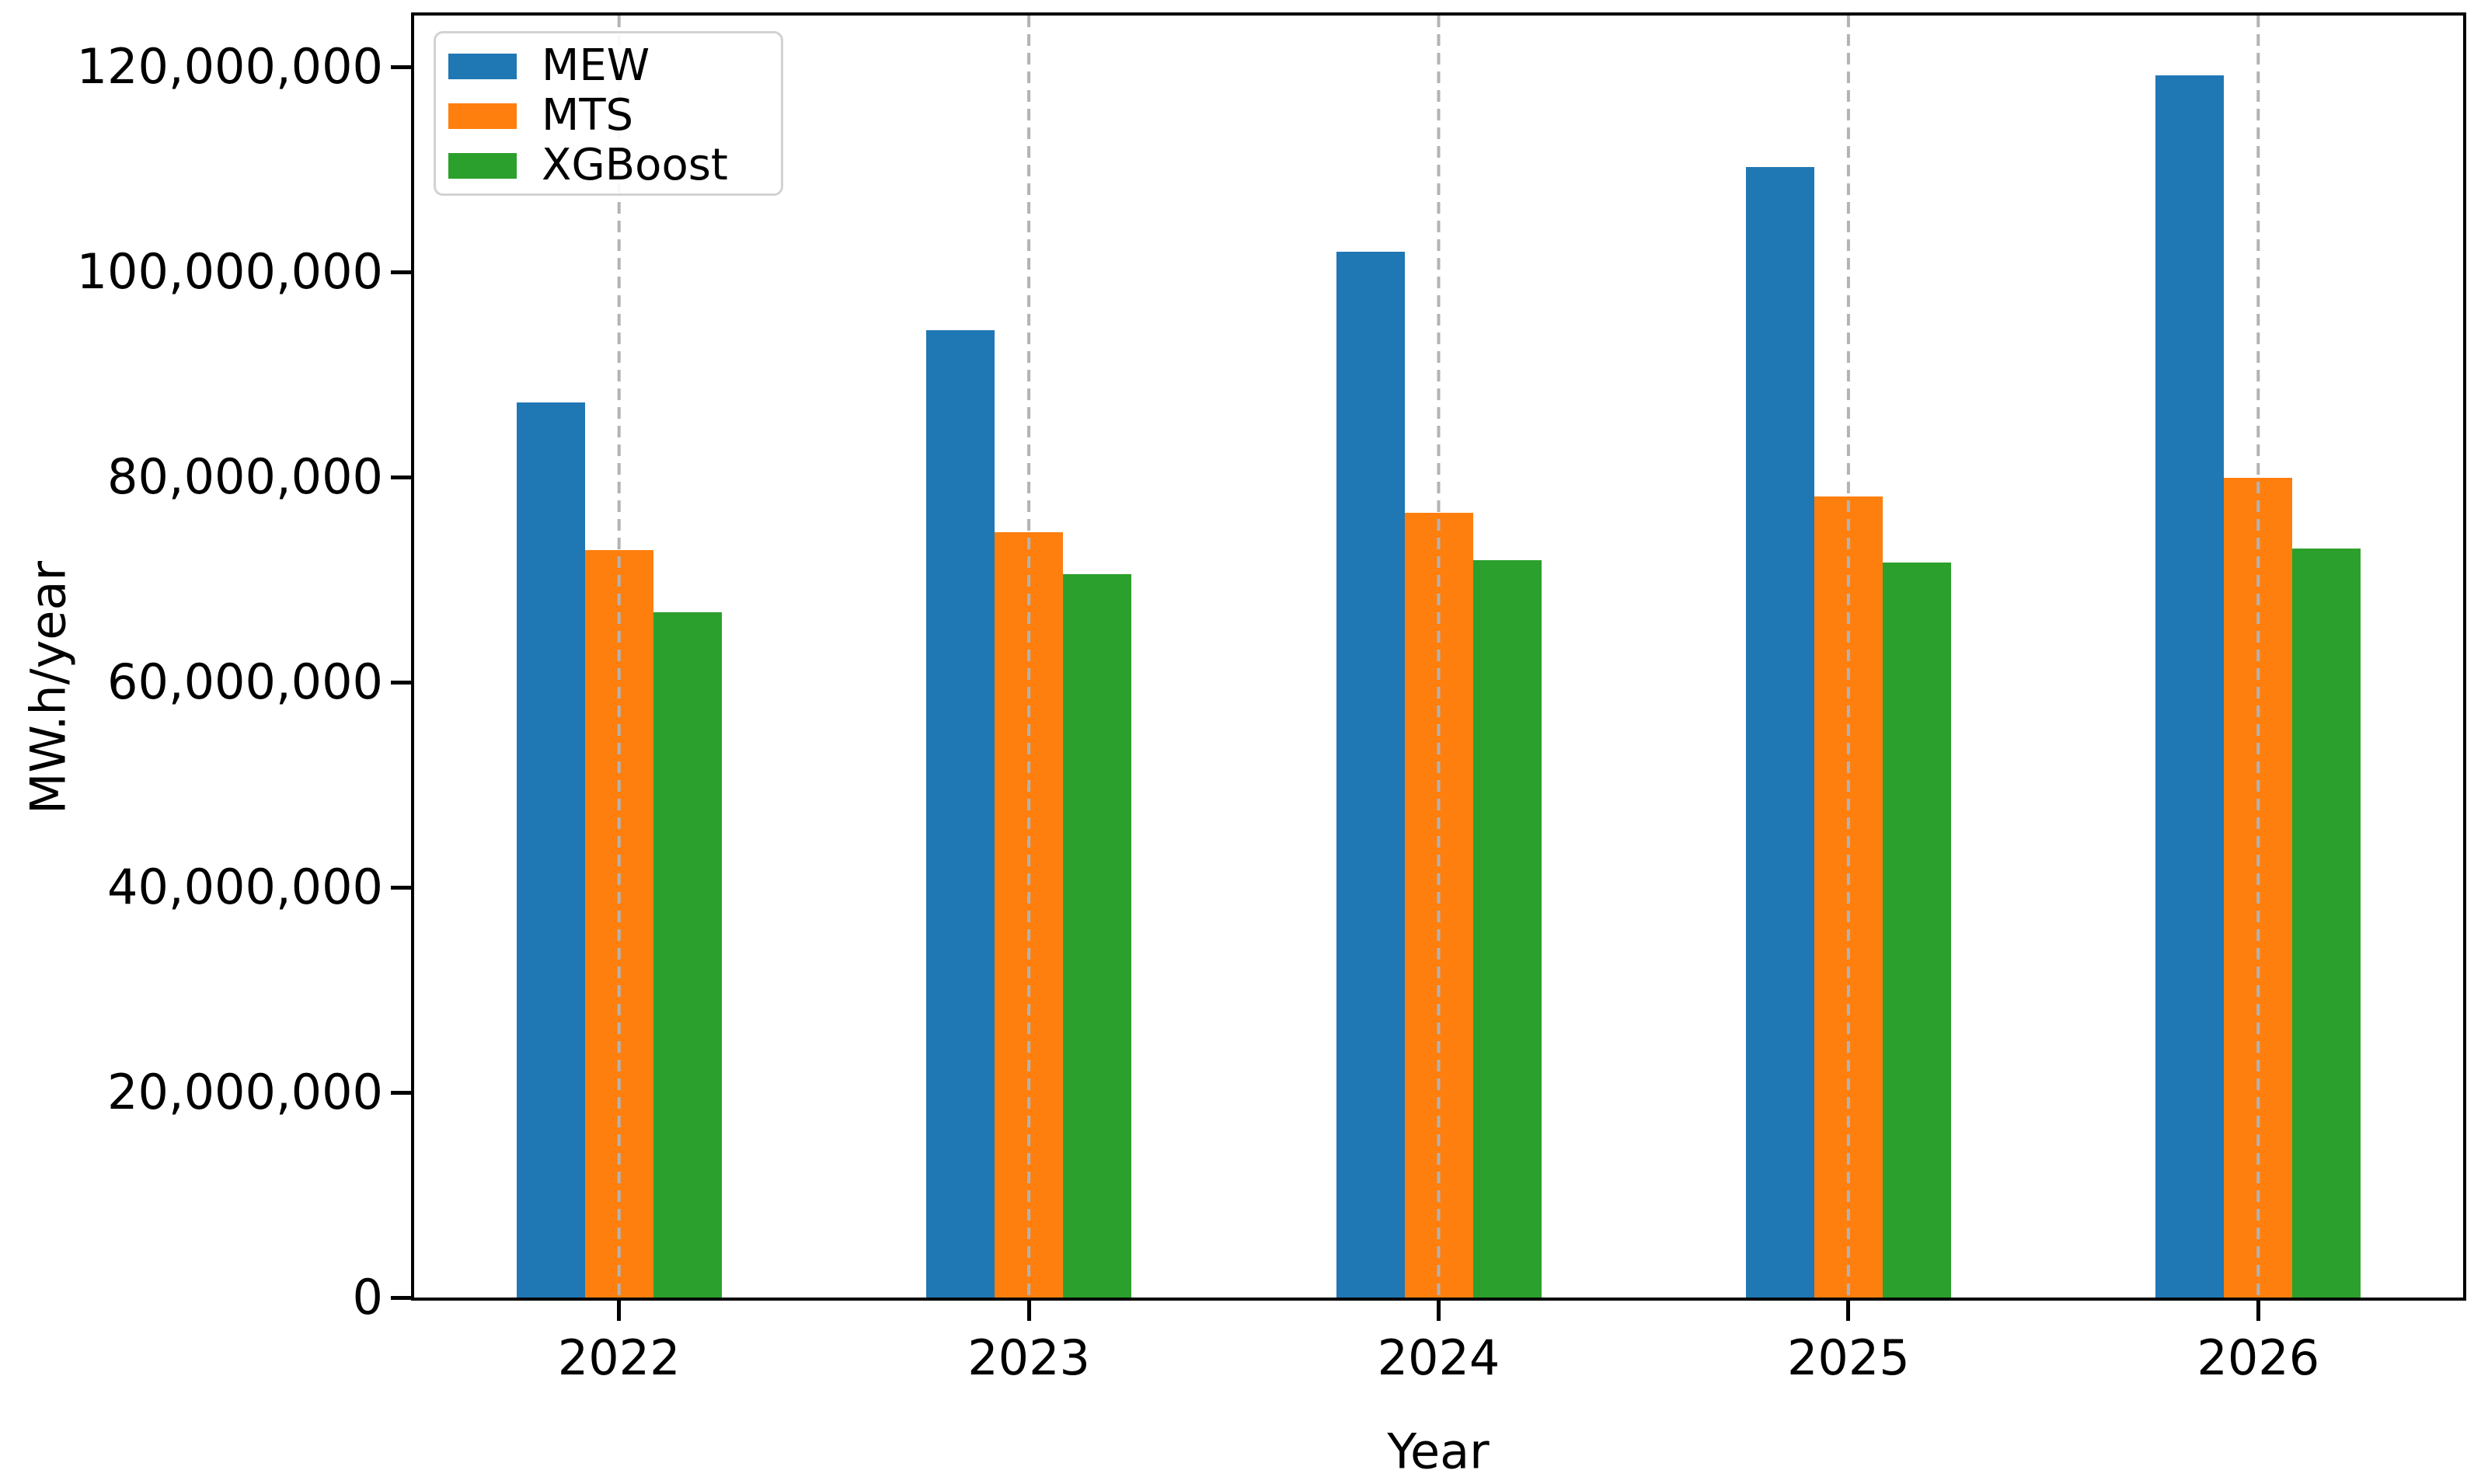  What do you see at coordinates (2258, 888) in the screenshot?
I see `bar-mts-2026` at bounding box center [2258, 888].